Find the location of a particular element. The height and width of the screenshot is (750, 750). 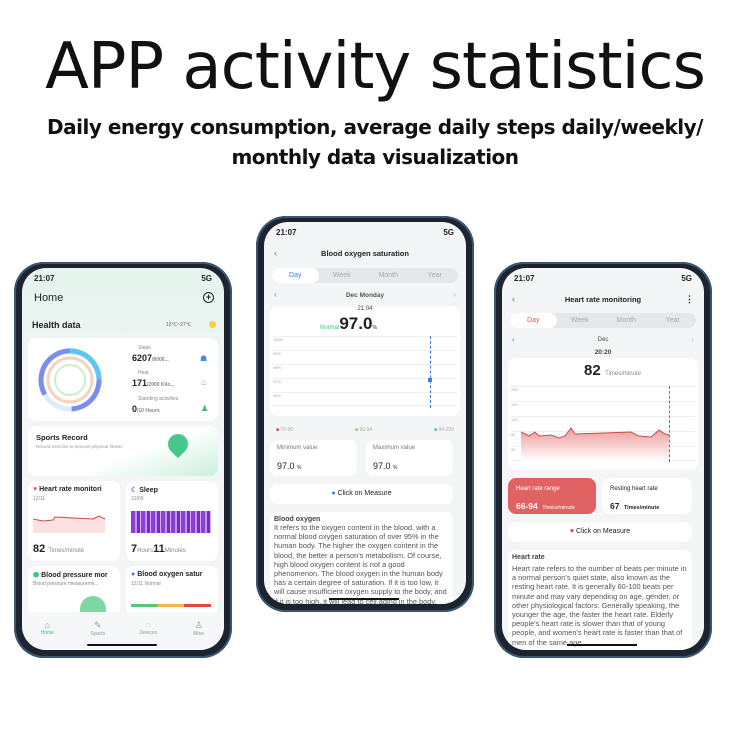

period-tabs: Day Week Month Year is located at coordinates (365, 275).